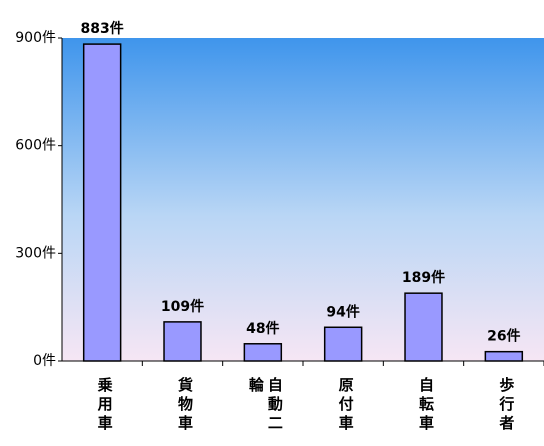  Describe the element at coordinates (44, 361) in the screenshot. I see `y-tick-label: 0件` at that location.